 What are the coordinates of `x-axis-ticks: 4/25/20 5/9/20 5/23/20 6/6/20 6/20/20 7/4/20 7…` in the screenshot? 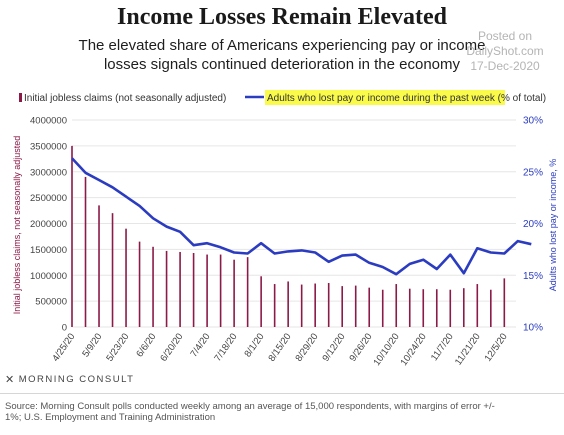 It's located at (280, 349).